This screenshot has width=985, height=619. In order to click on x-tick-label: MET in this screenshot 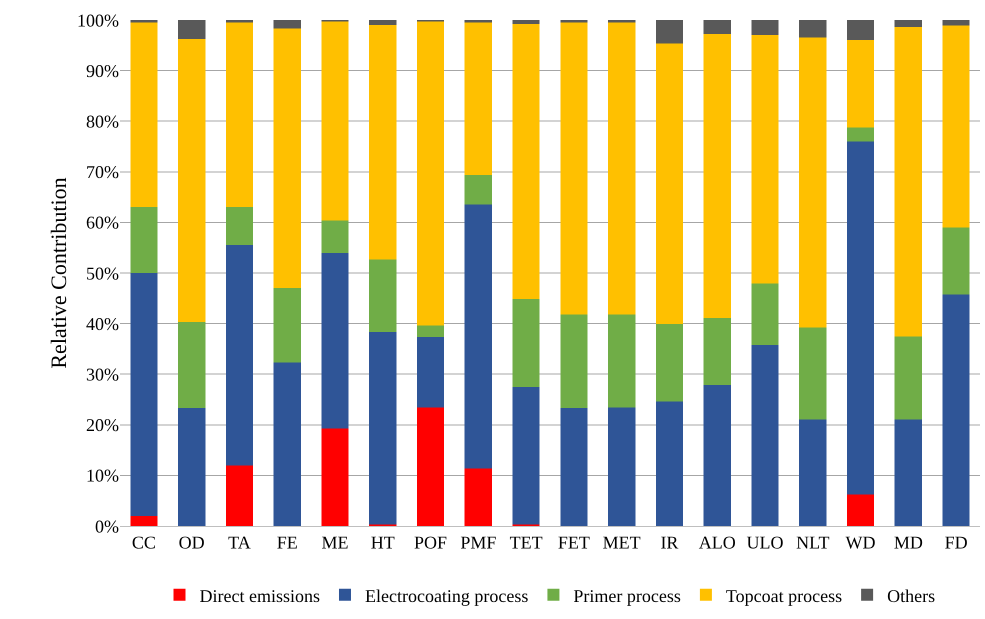, I will do `click(621, 542)`.